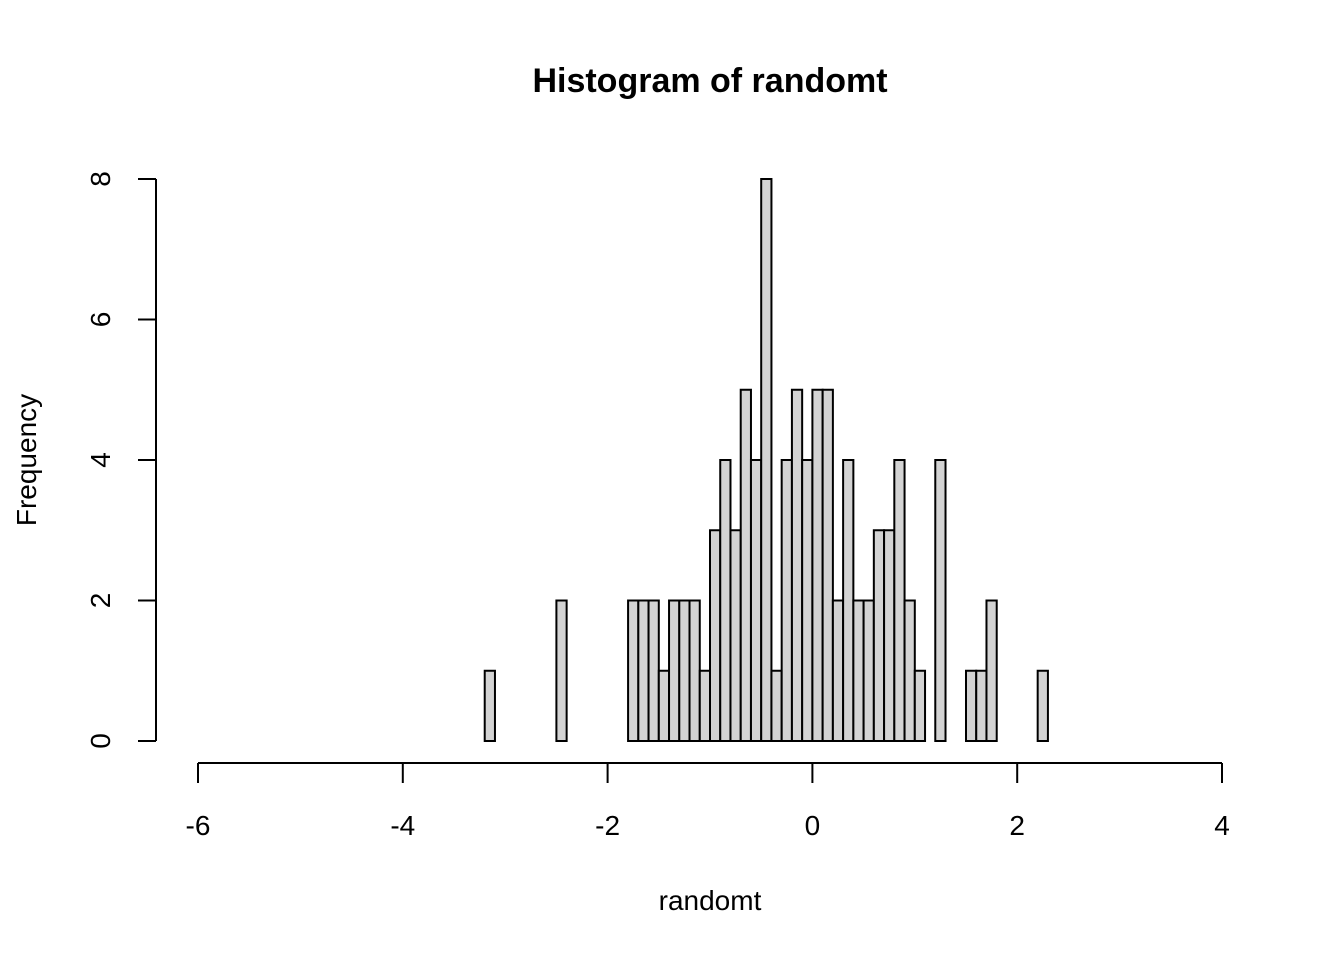  Describe the element at coordinates (100, 601) in the screenshot. I see `y-tick-label: 2` at that location.